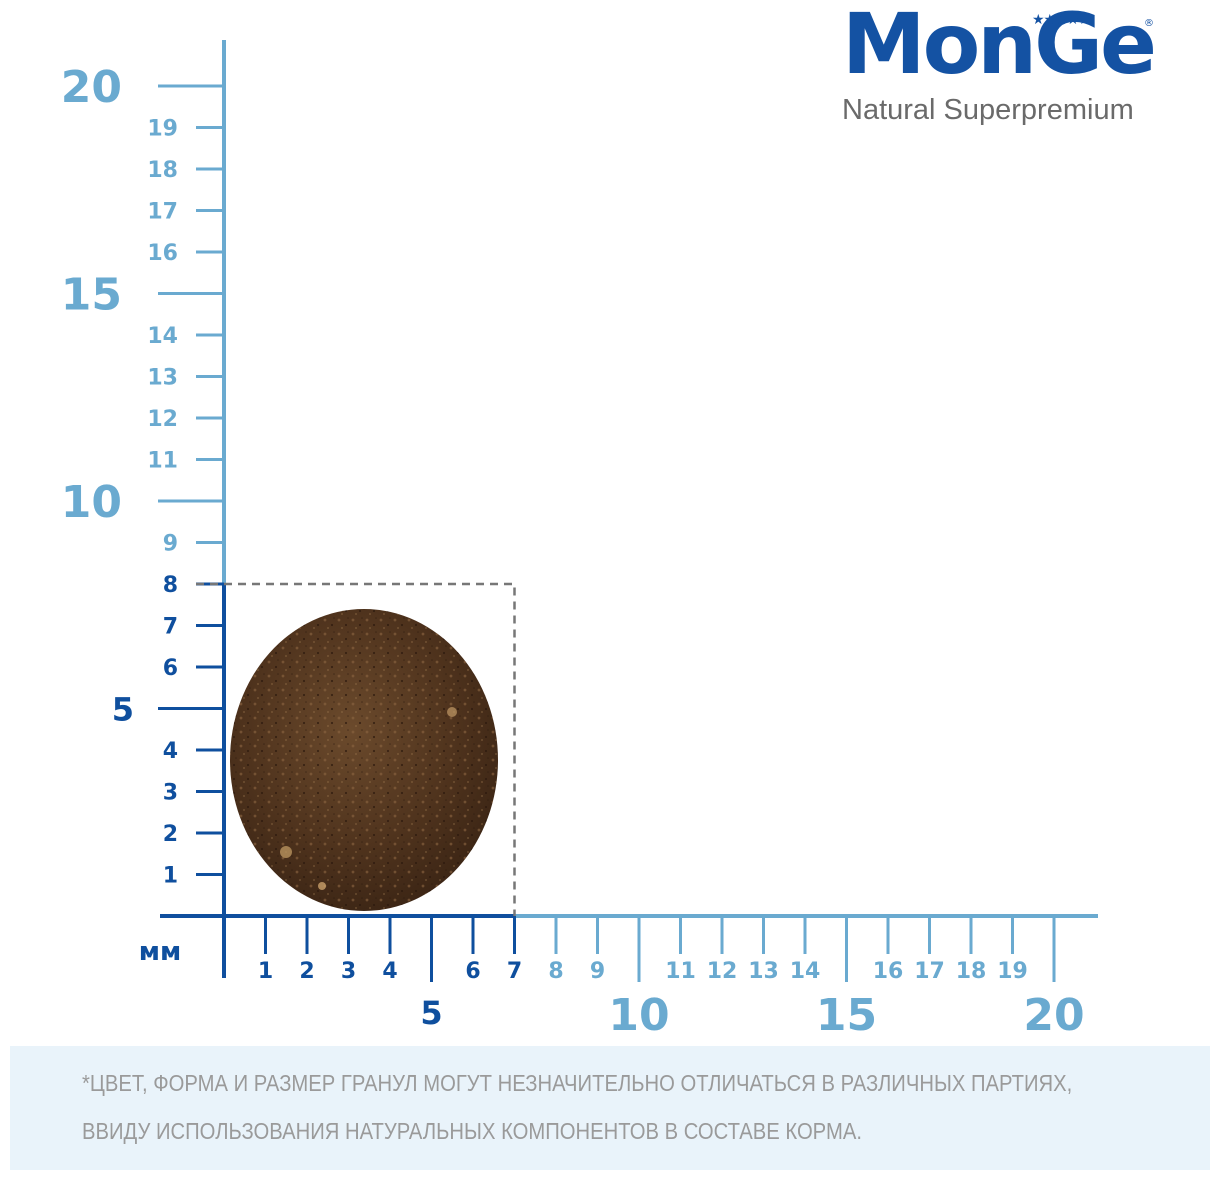 This screenshot has height=1188, width=1220. What do you see at coordinates (162, 461) in the screenshot?
I see `y-tick-label: 11` at bounding box center [162, 461].